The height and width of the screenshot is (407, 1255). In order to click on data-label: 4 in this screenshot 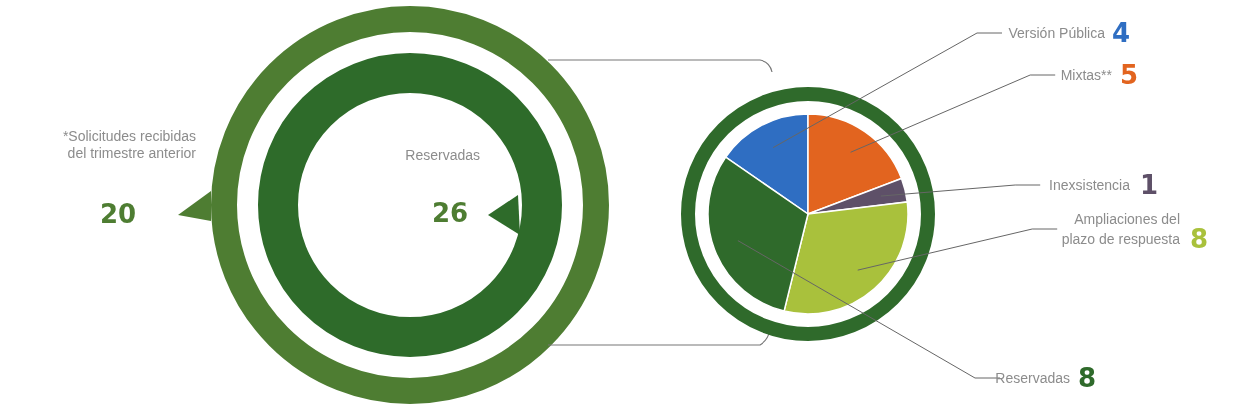, I will do `click(1121, 33)`.